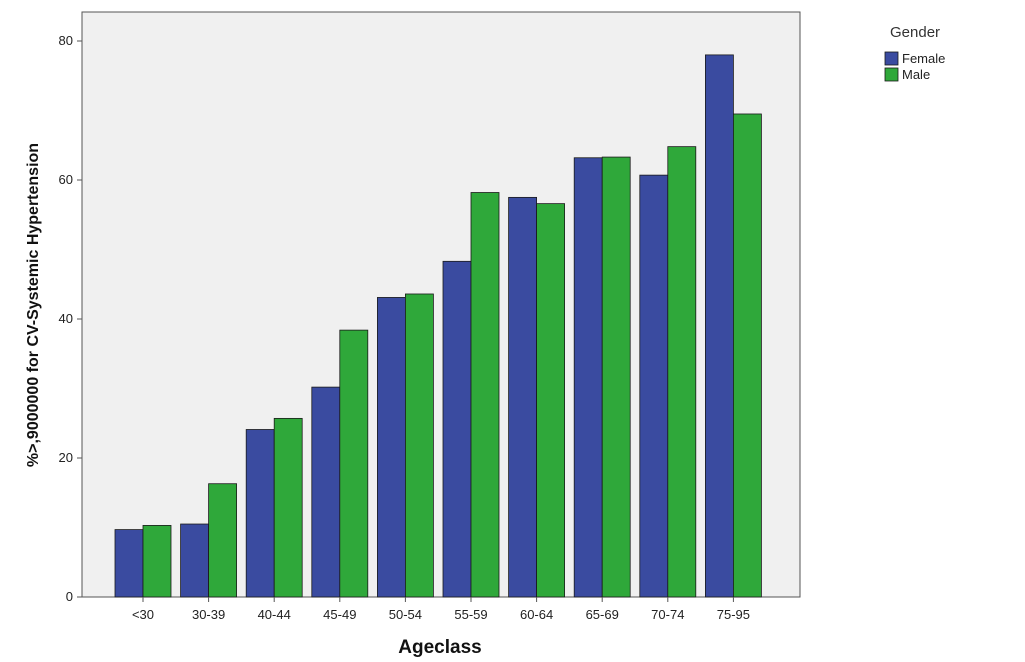  I want to click on y-tick-label-0: 0, so click(69, 596).